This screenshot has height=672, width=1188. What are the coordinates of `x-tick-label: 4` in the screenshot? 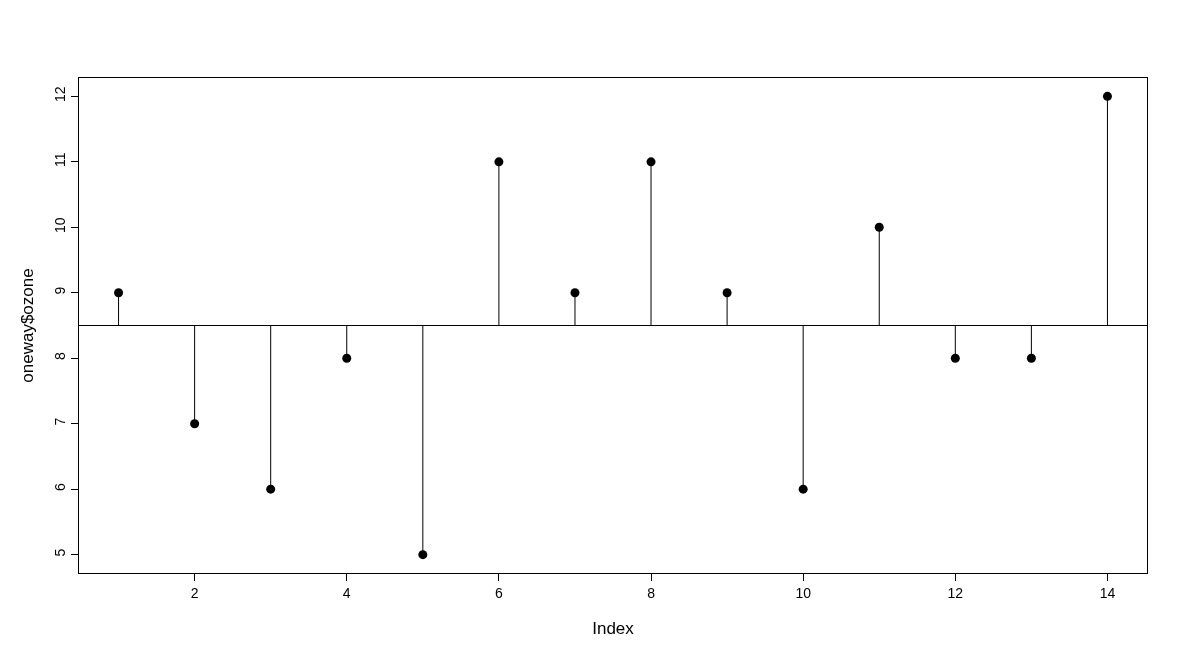 It's located at (346, 592).